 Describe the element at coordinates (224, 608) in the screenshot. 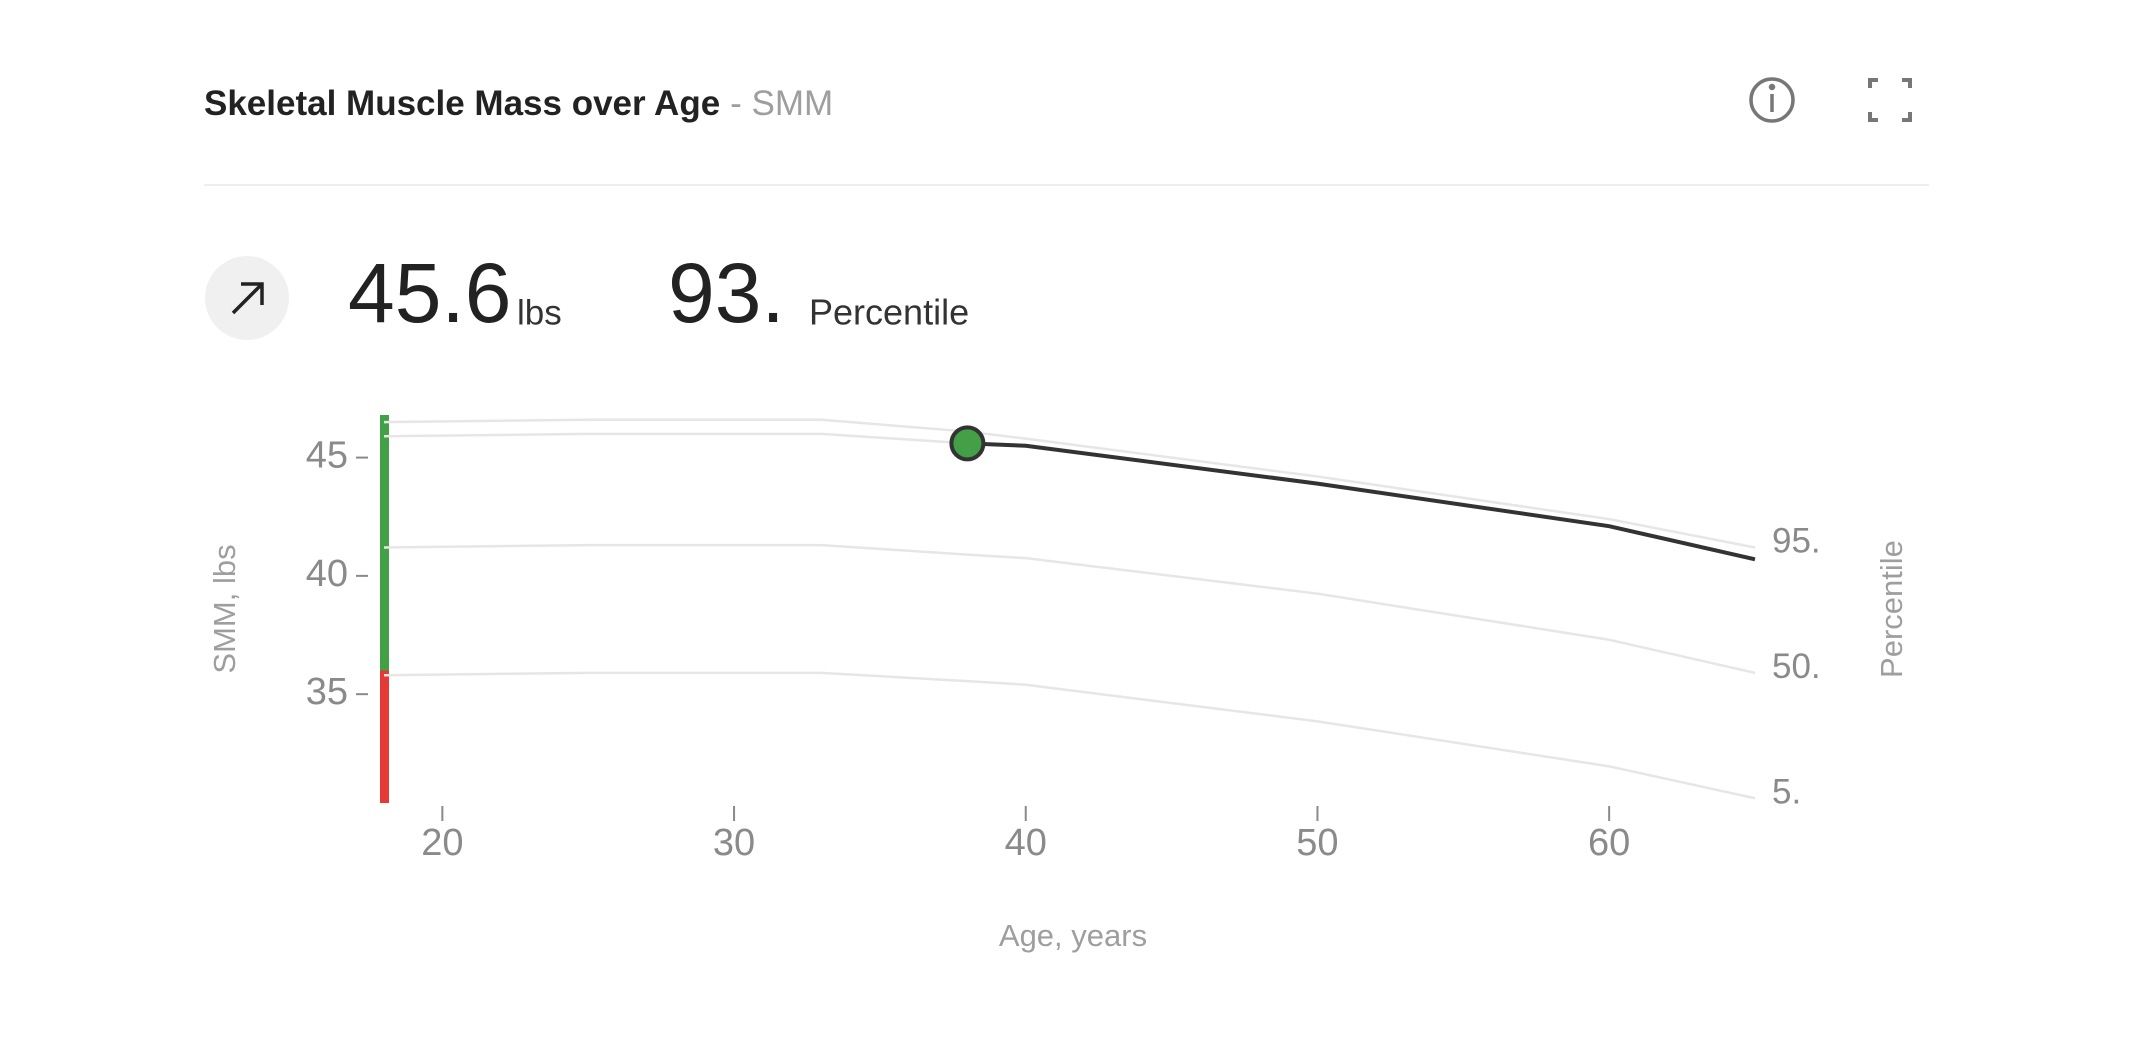

I see `y-axis-title: SMM, lbs` at that location.